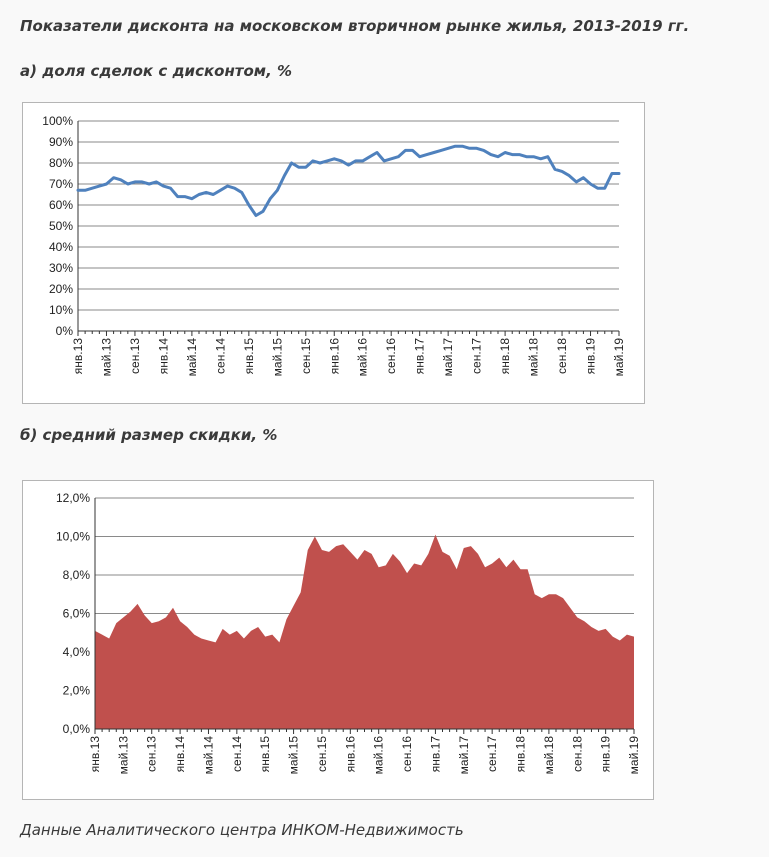 The width and height of the screenshot is (769, 857). I want to click on y-tick-label: 20%, so click(61, 289).